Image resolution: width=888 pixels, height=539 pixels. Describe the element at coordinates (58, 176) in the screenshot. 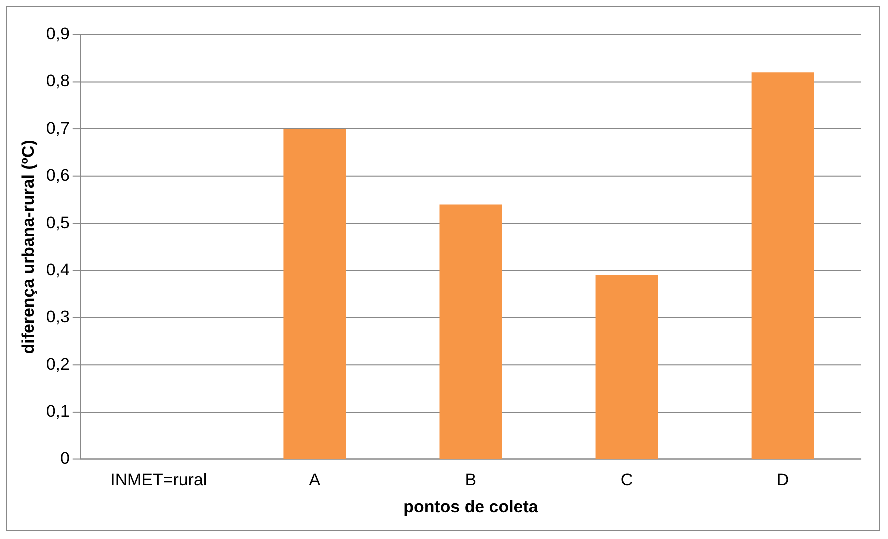

I see `y-tick-label: 0,6` at that location.